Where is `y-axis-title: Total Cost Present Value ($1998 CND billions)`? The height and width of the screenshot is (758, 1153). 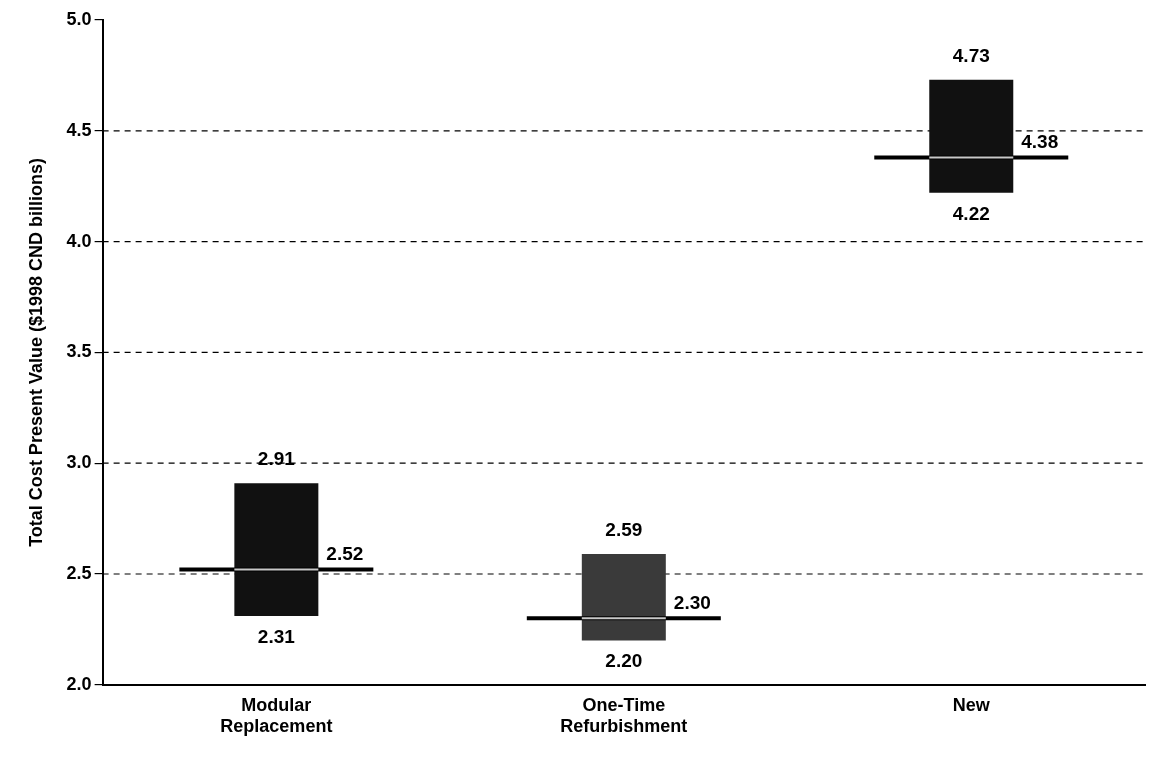
y-axis-title: Total Cost Present Value ($1998 CND billions) is located at coordinates (35, 352).